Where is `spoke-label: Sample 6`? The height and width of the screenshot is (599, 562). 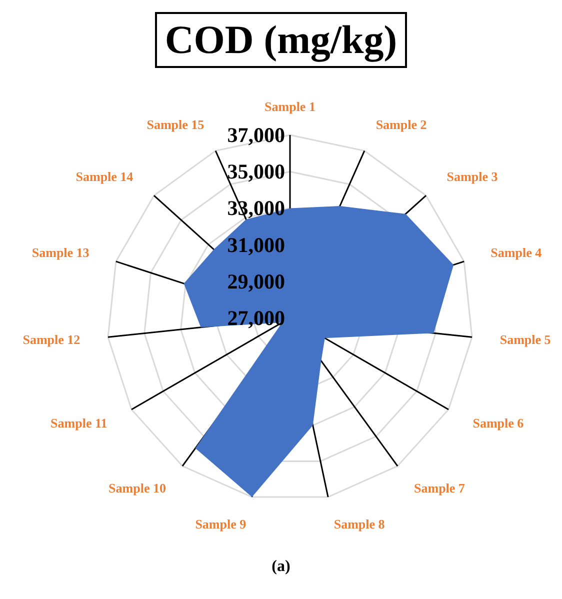
spoke-label: Sample 6 is located at coordinates (498, 423).